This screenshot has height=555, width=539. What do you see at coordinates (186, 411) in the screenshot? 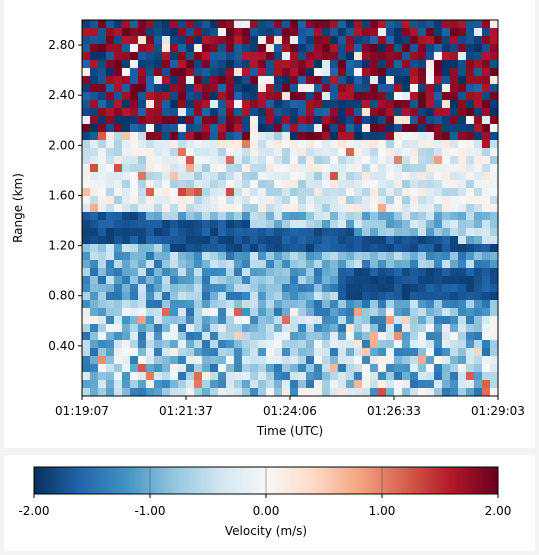
I see `x-tick-label: 01:21:37` at bounding box center [186, 411].